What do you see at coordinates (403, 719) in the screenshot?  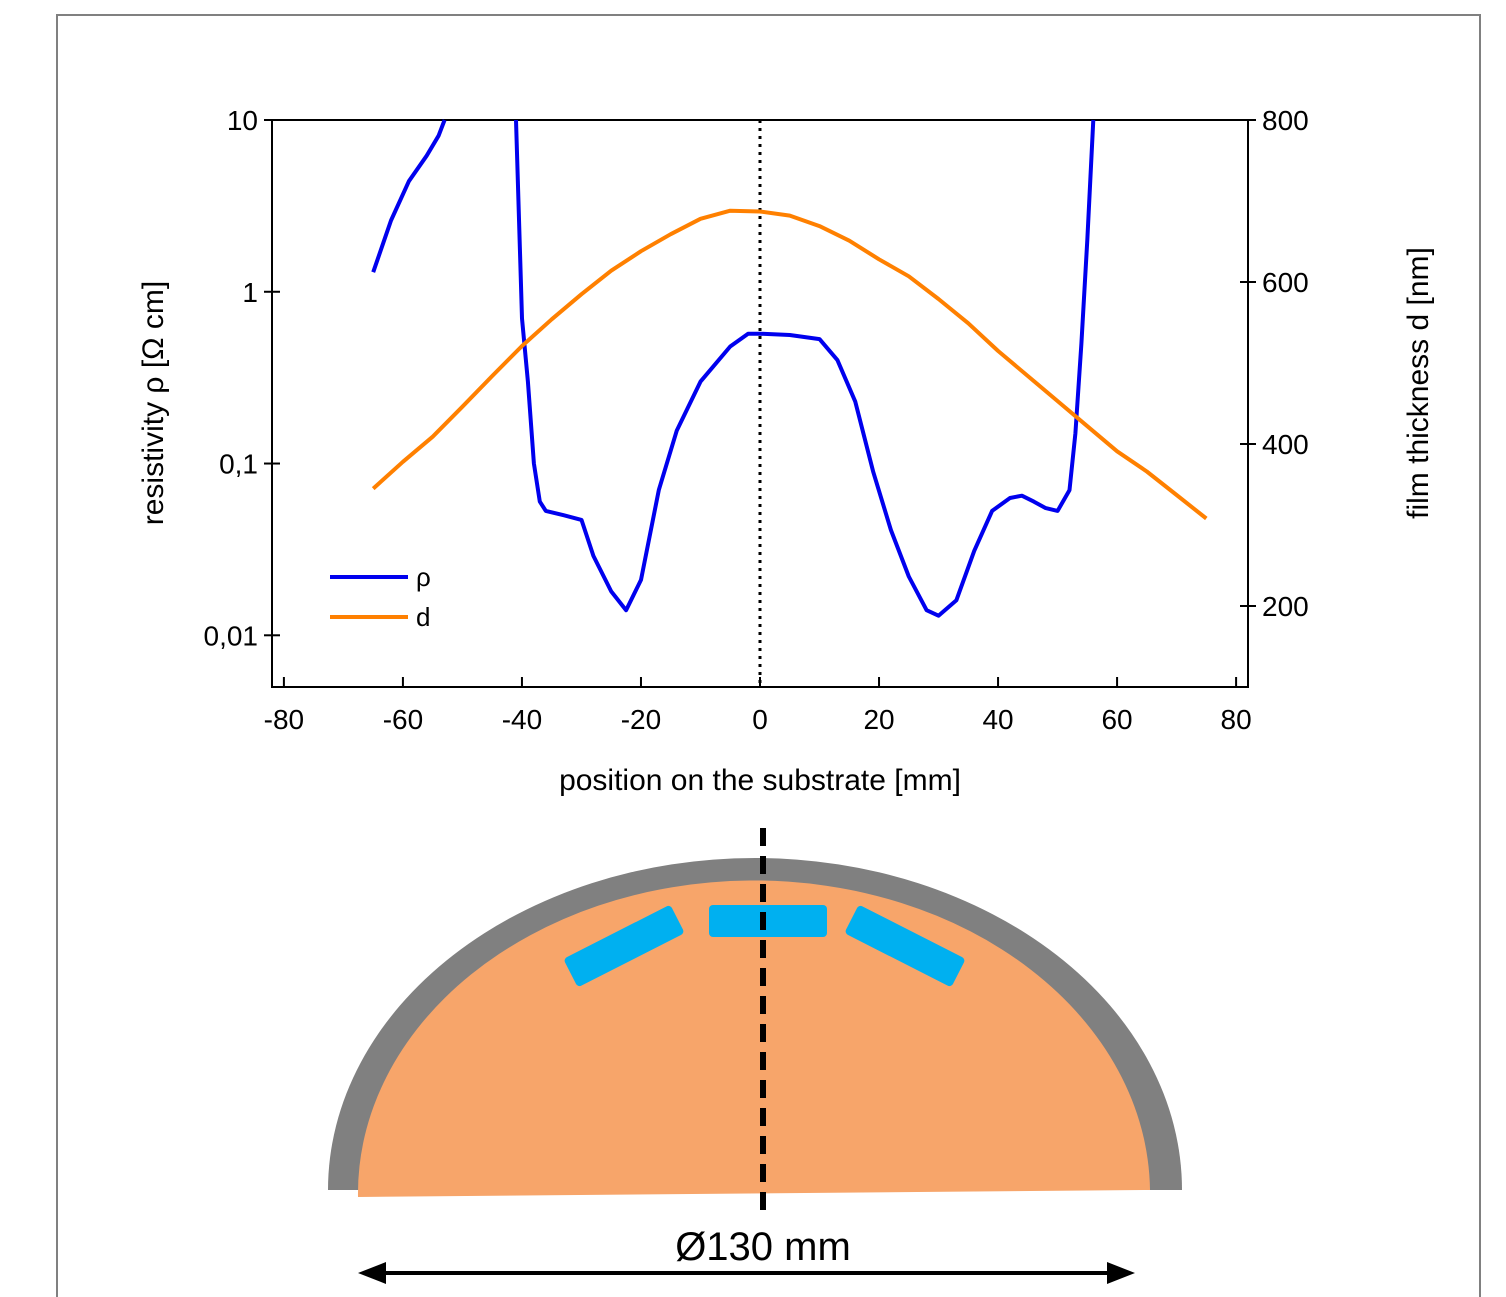 I see `x-tick-label: -60` at bounding box center [403, 719].